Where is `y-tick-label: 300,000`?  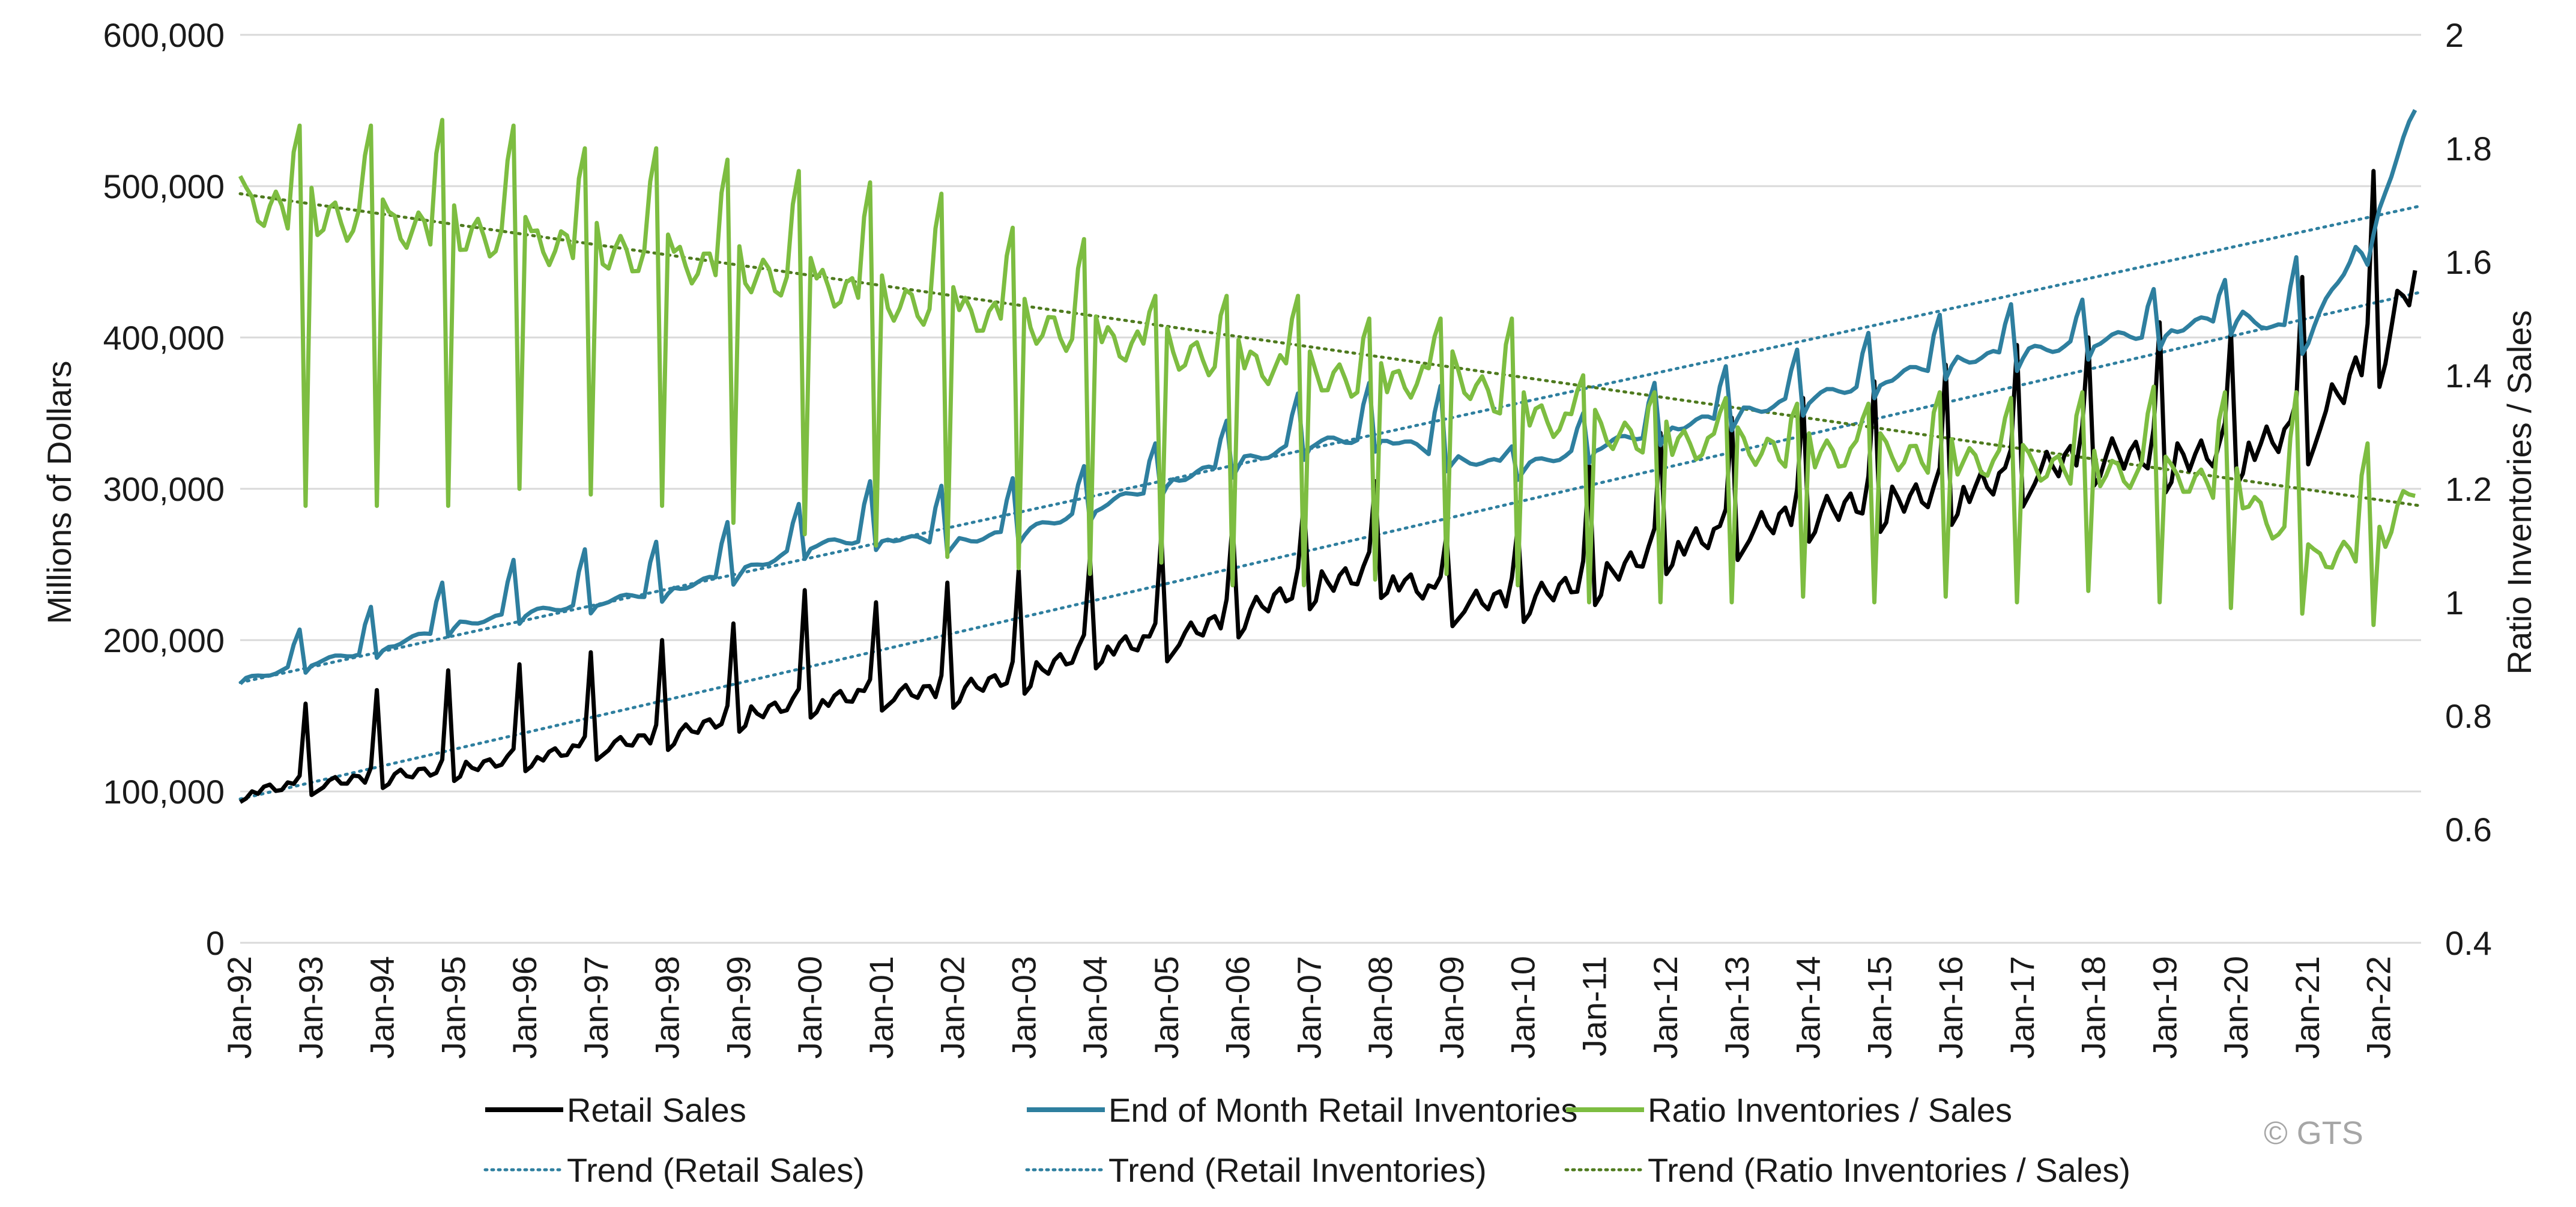 y-tick-label: 300,000 is located at coordinates (164, 489).